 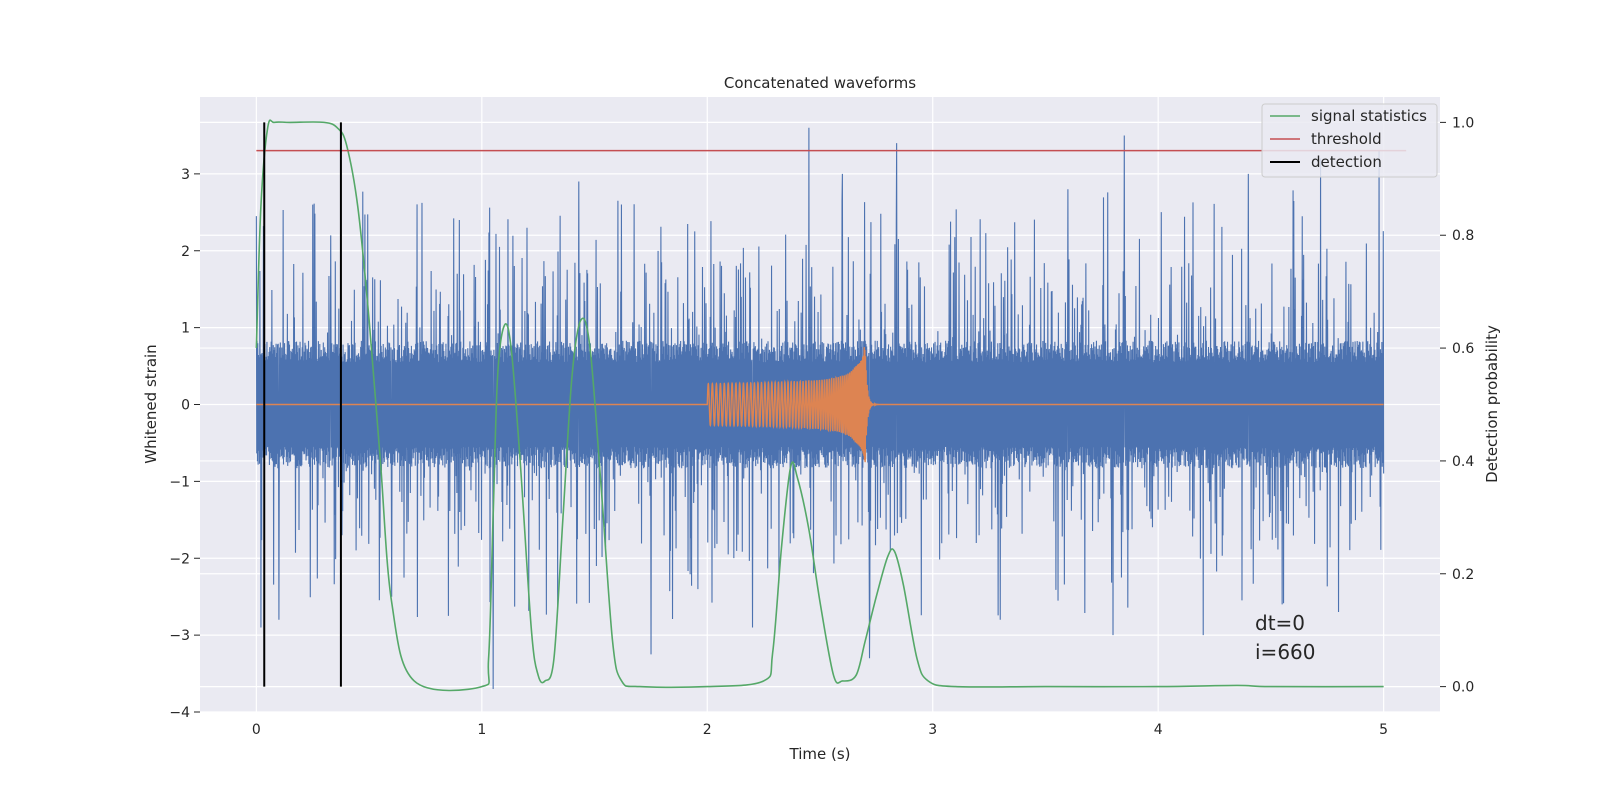 What do you see at coordinates (1158, 730) in the screenshot?
I see `x-tick-label: 4` at bounding box center [1158, 730].